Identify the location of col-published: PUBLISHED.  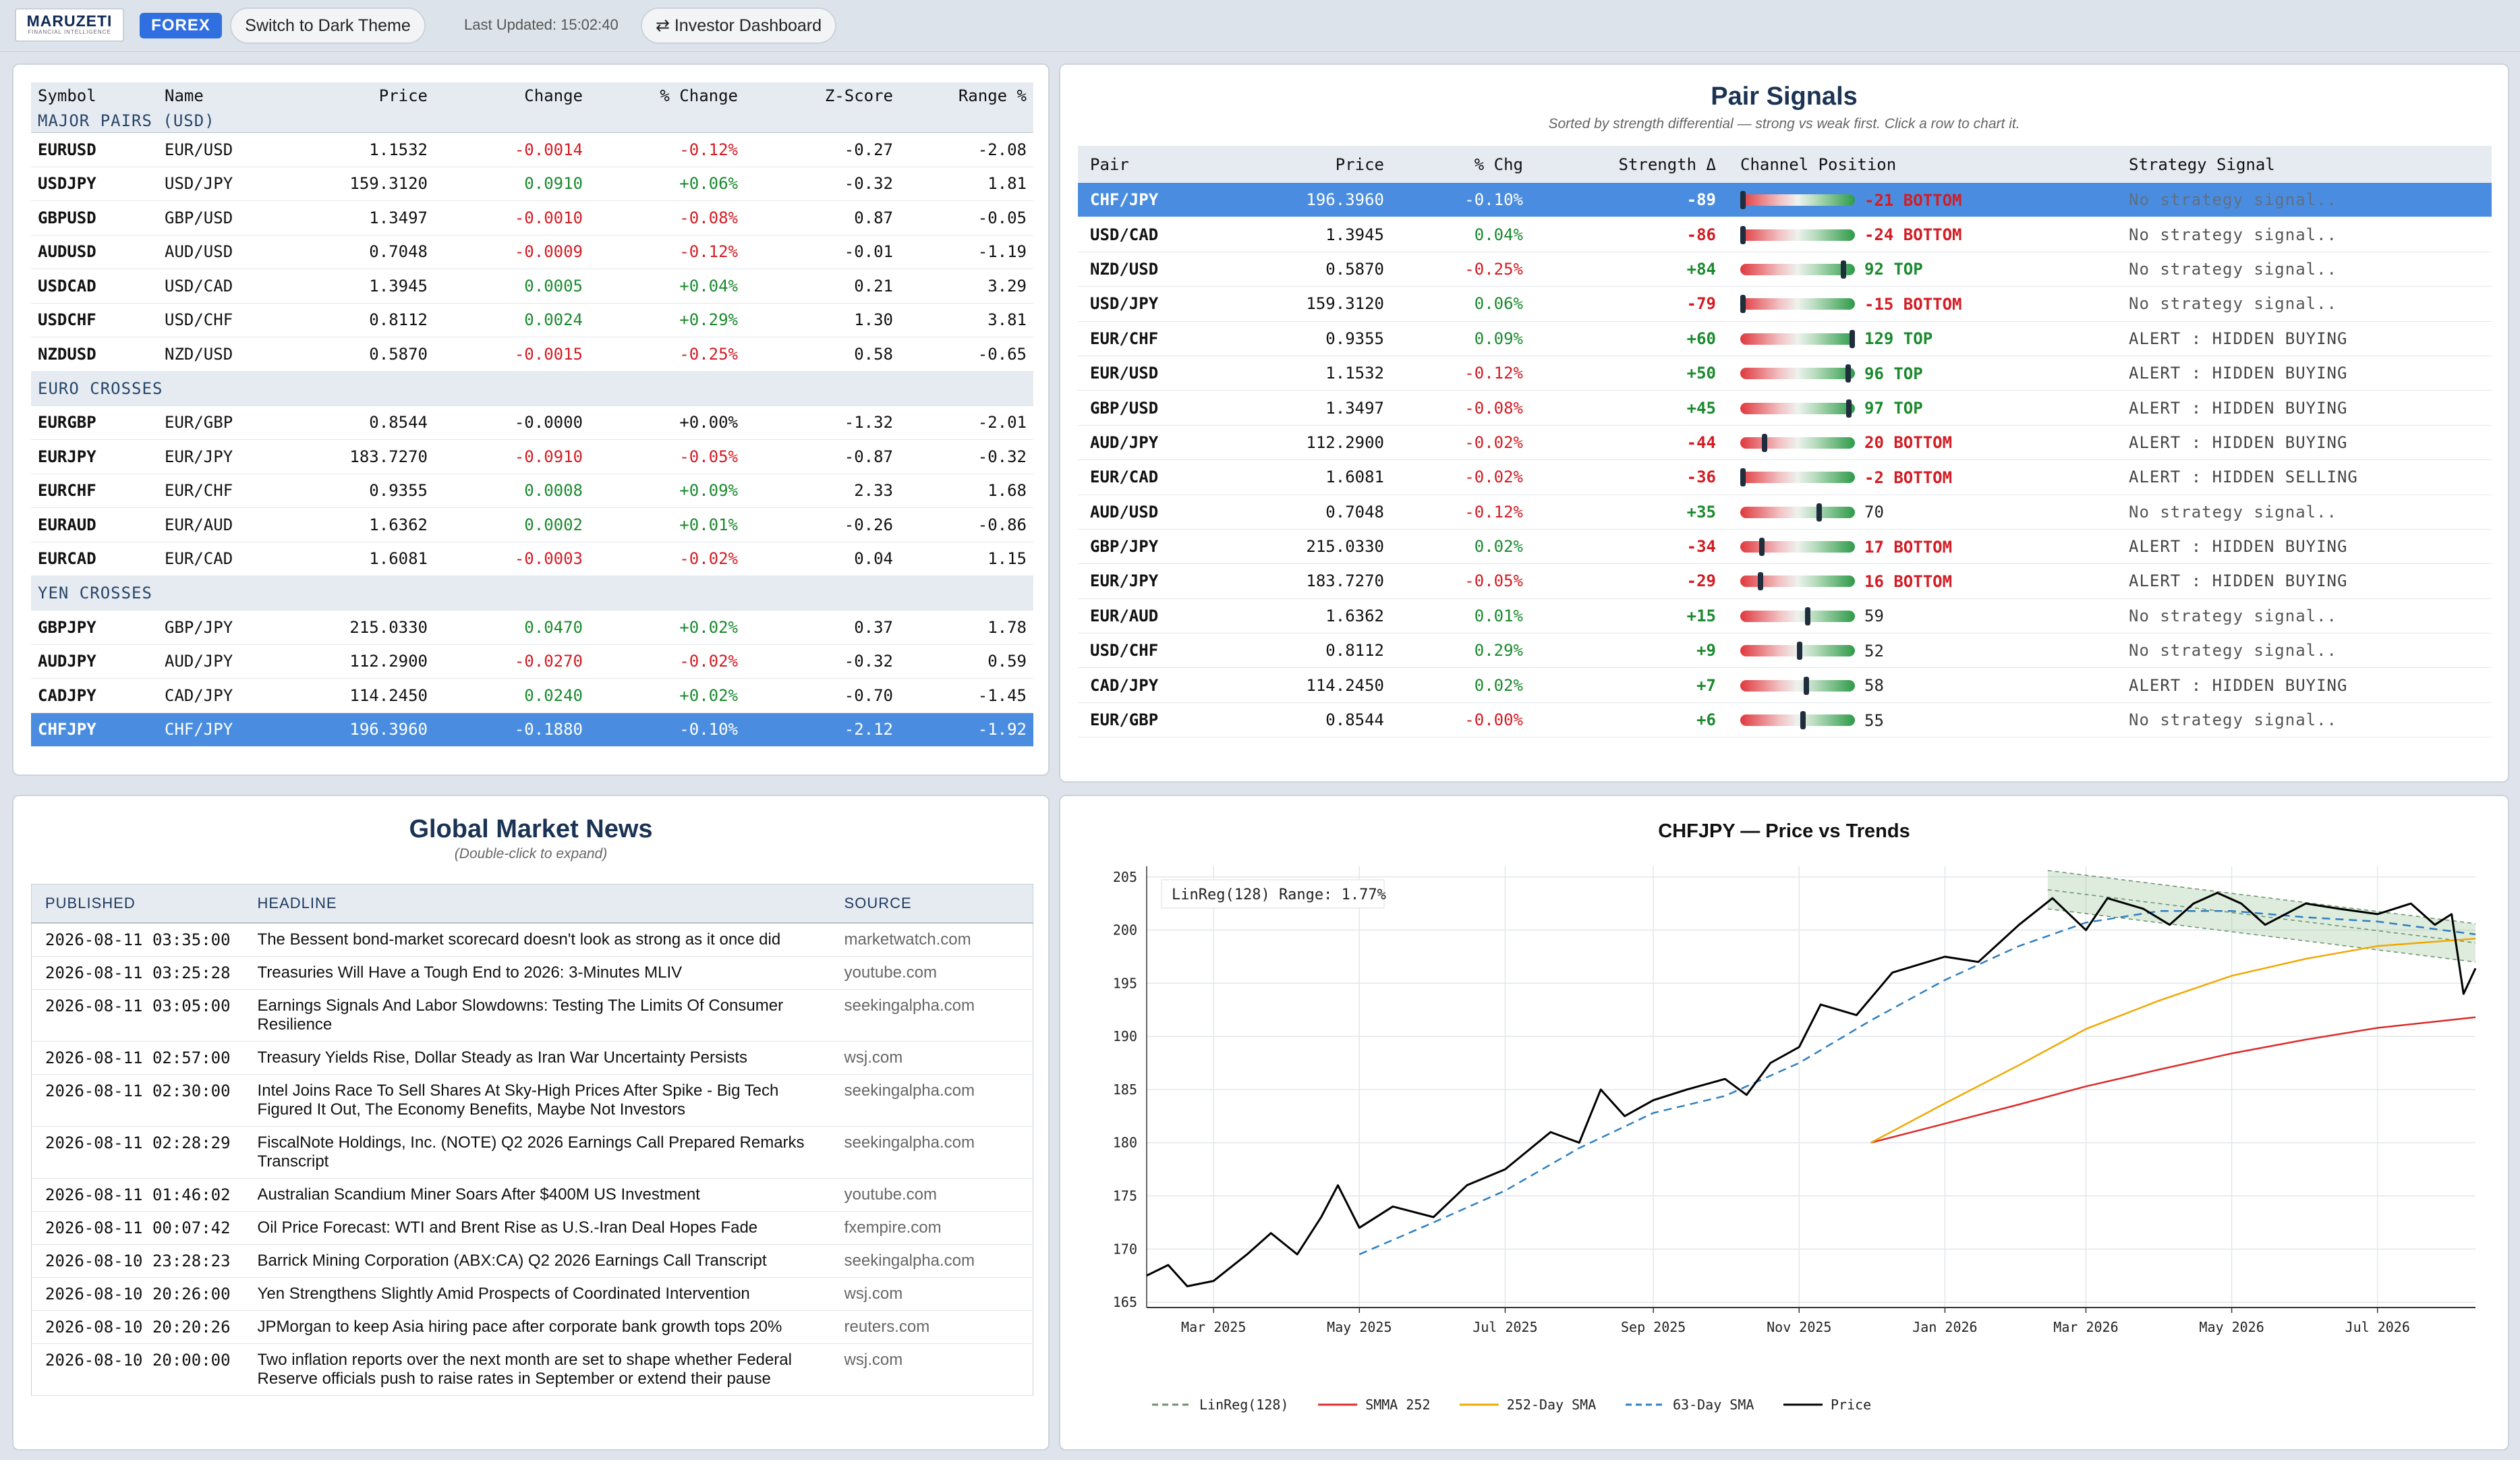
(137, 904).